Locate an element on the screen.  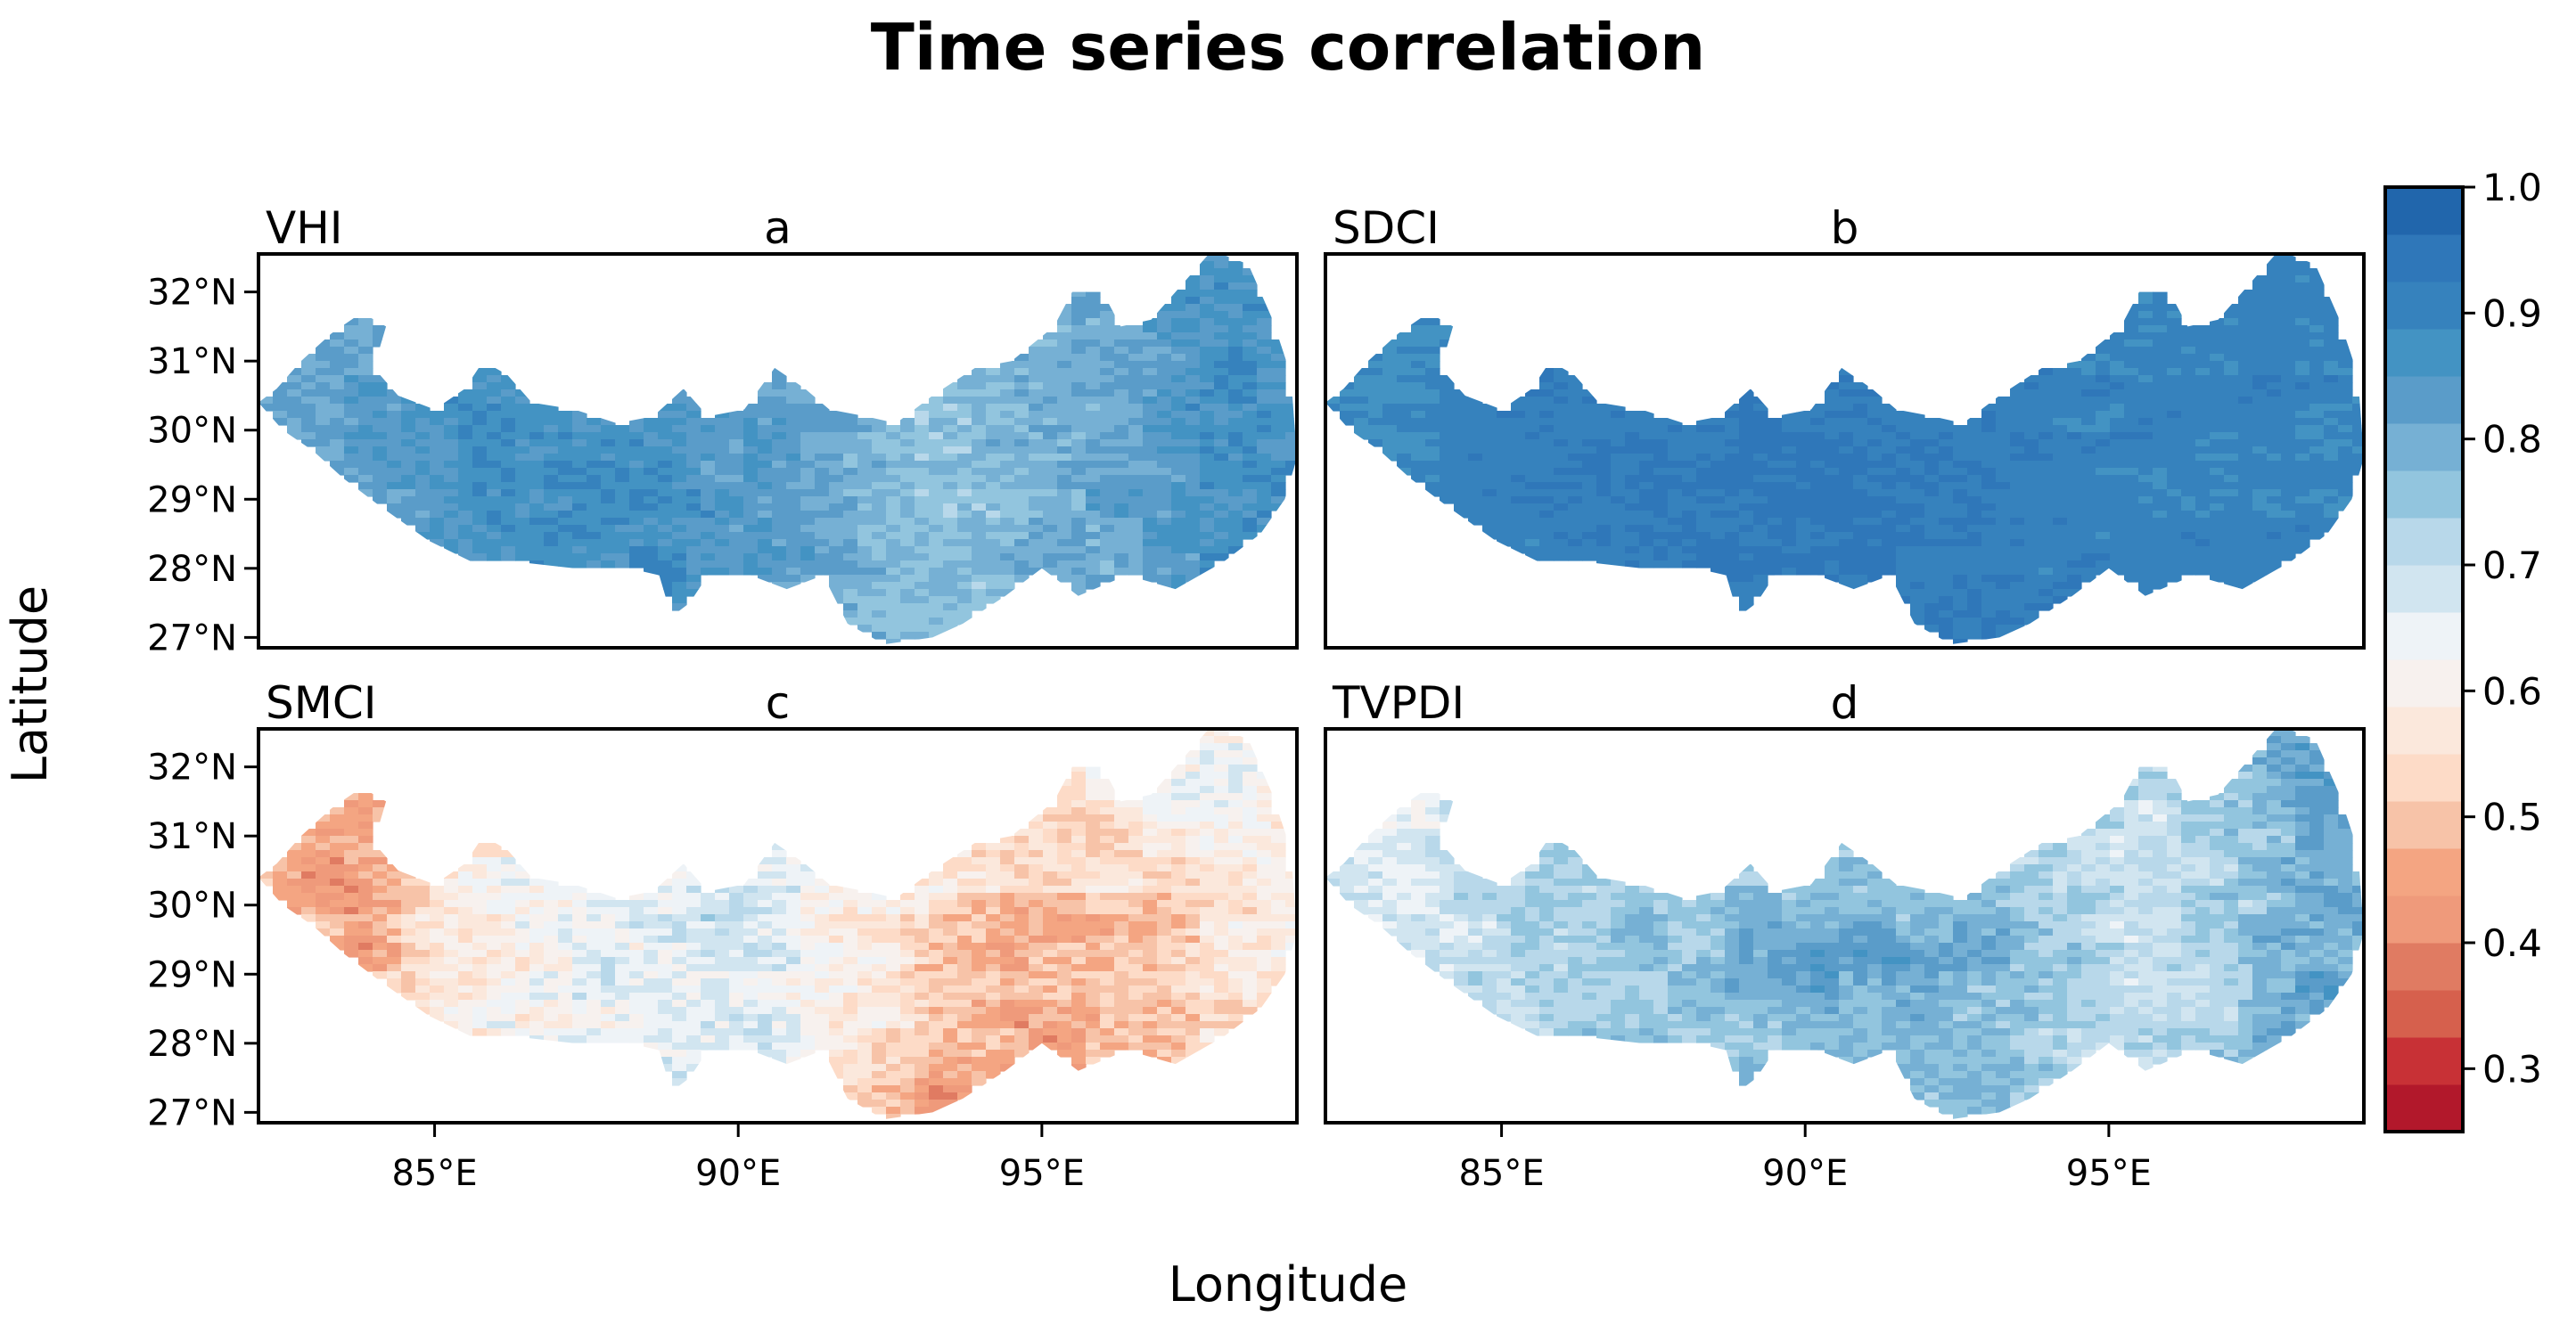
panel-letter: c is located at coordinates (779, 703).